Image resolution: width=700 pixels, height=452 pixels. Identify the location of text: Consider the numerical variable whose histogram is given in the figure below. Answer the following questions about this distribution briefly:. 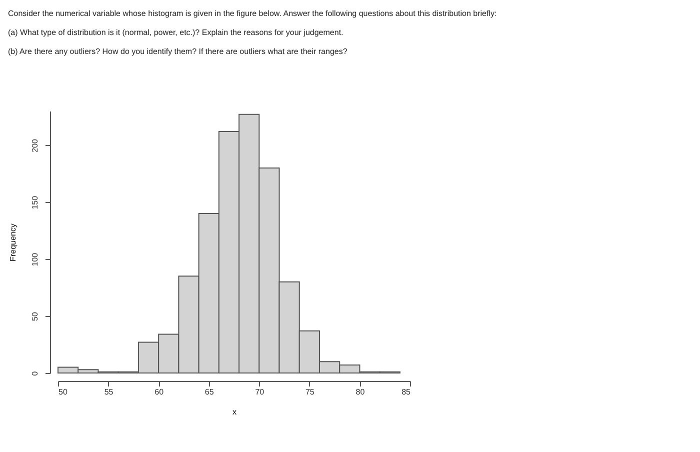
(252, 13).